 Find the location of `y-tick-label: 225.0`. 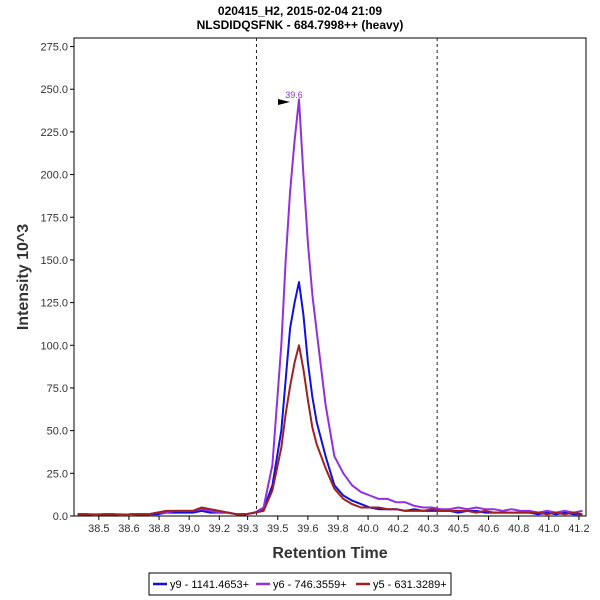

y-tick-label: 225.0 is located at coordinates (54, 133).